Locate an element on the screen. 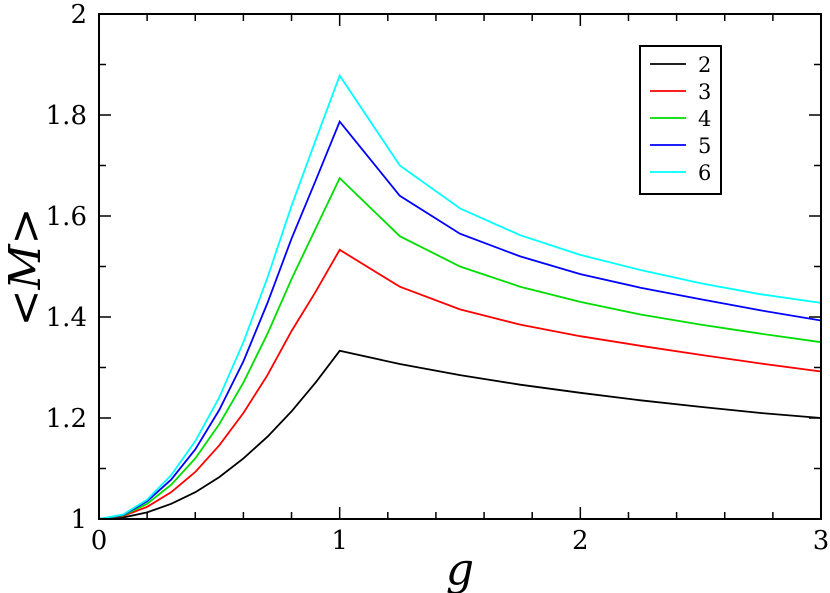 Image resolution: width=830 pixels, height=593 pixels. legend-label-4: 4 is located at coordinates (704, 119).